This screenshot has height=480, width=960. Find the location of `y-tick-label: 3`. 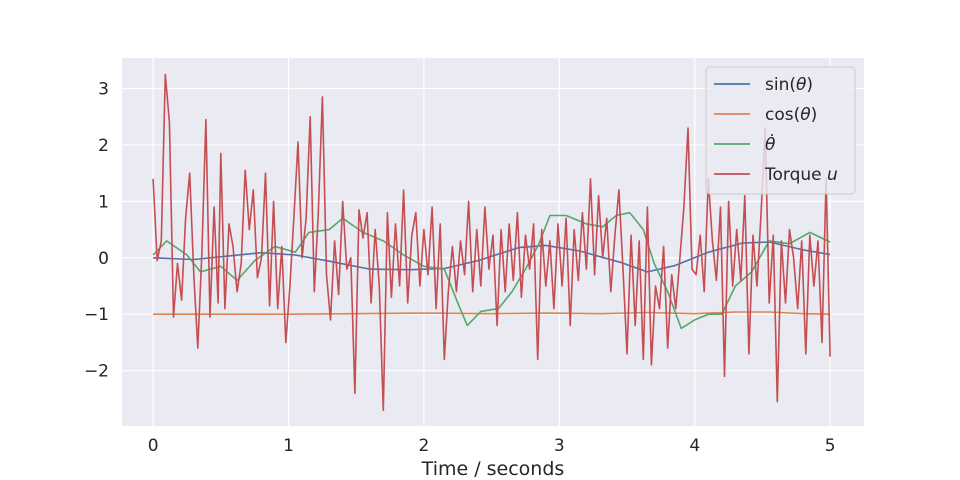

y-tick-label: 3 is located at coordinates (103, 89).